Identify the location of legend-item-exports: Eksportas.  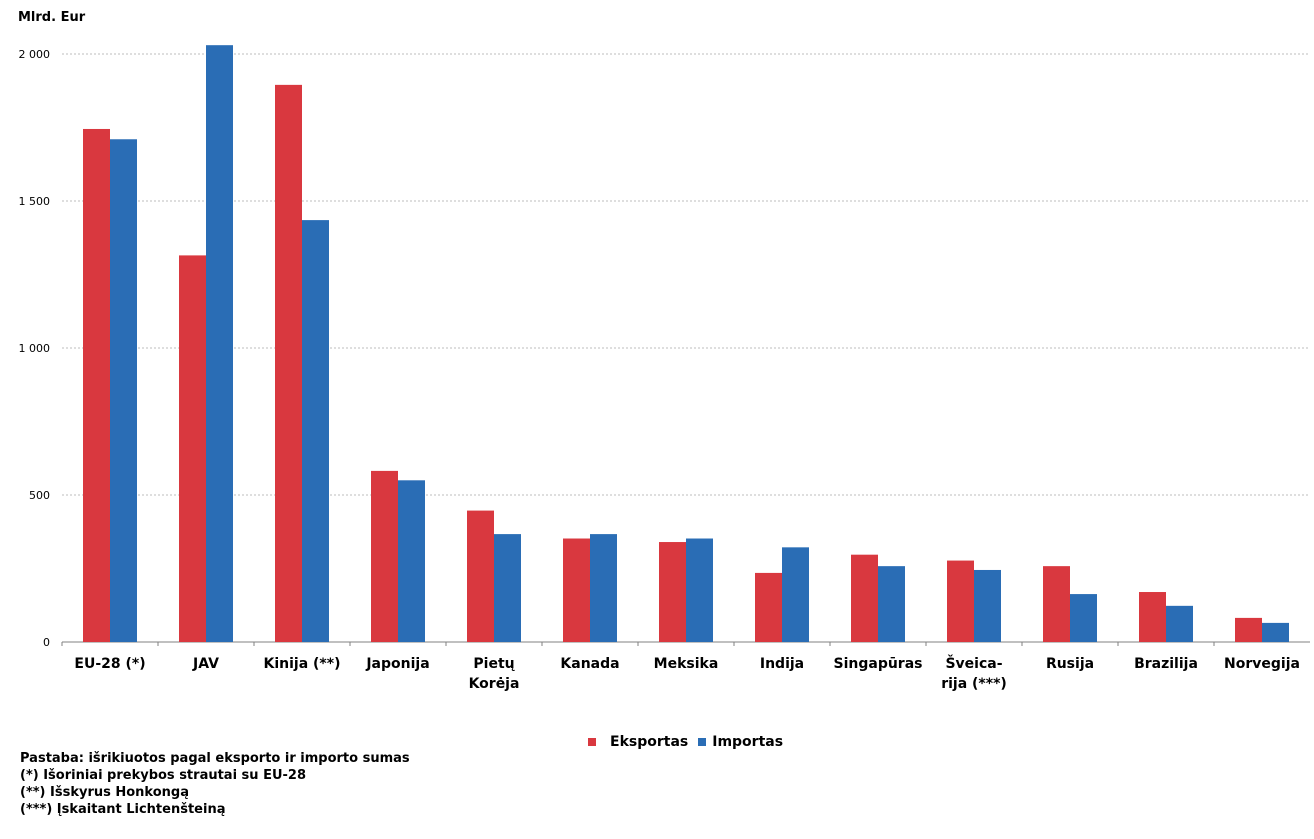
(638, 742).